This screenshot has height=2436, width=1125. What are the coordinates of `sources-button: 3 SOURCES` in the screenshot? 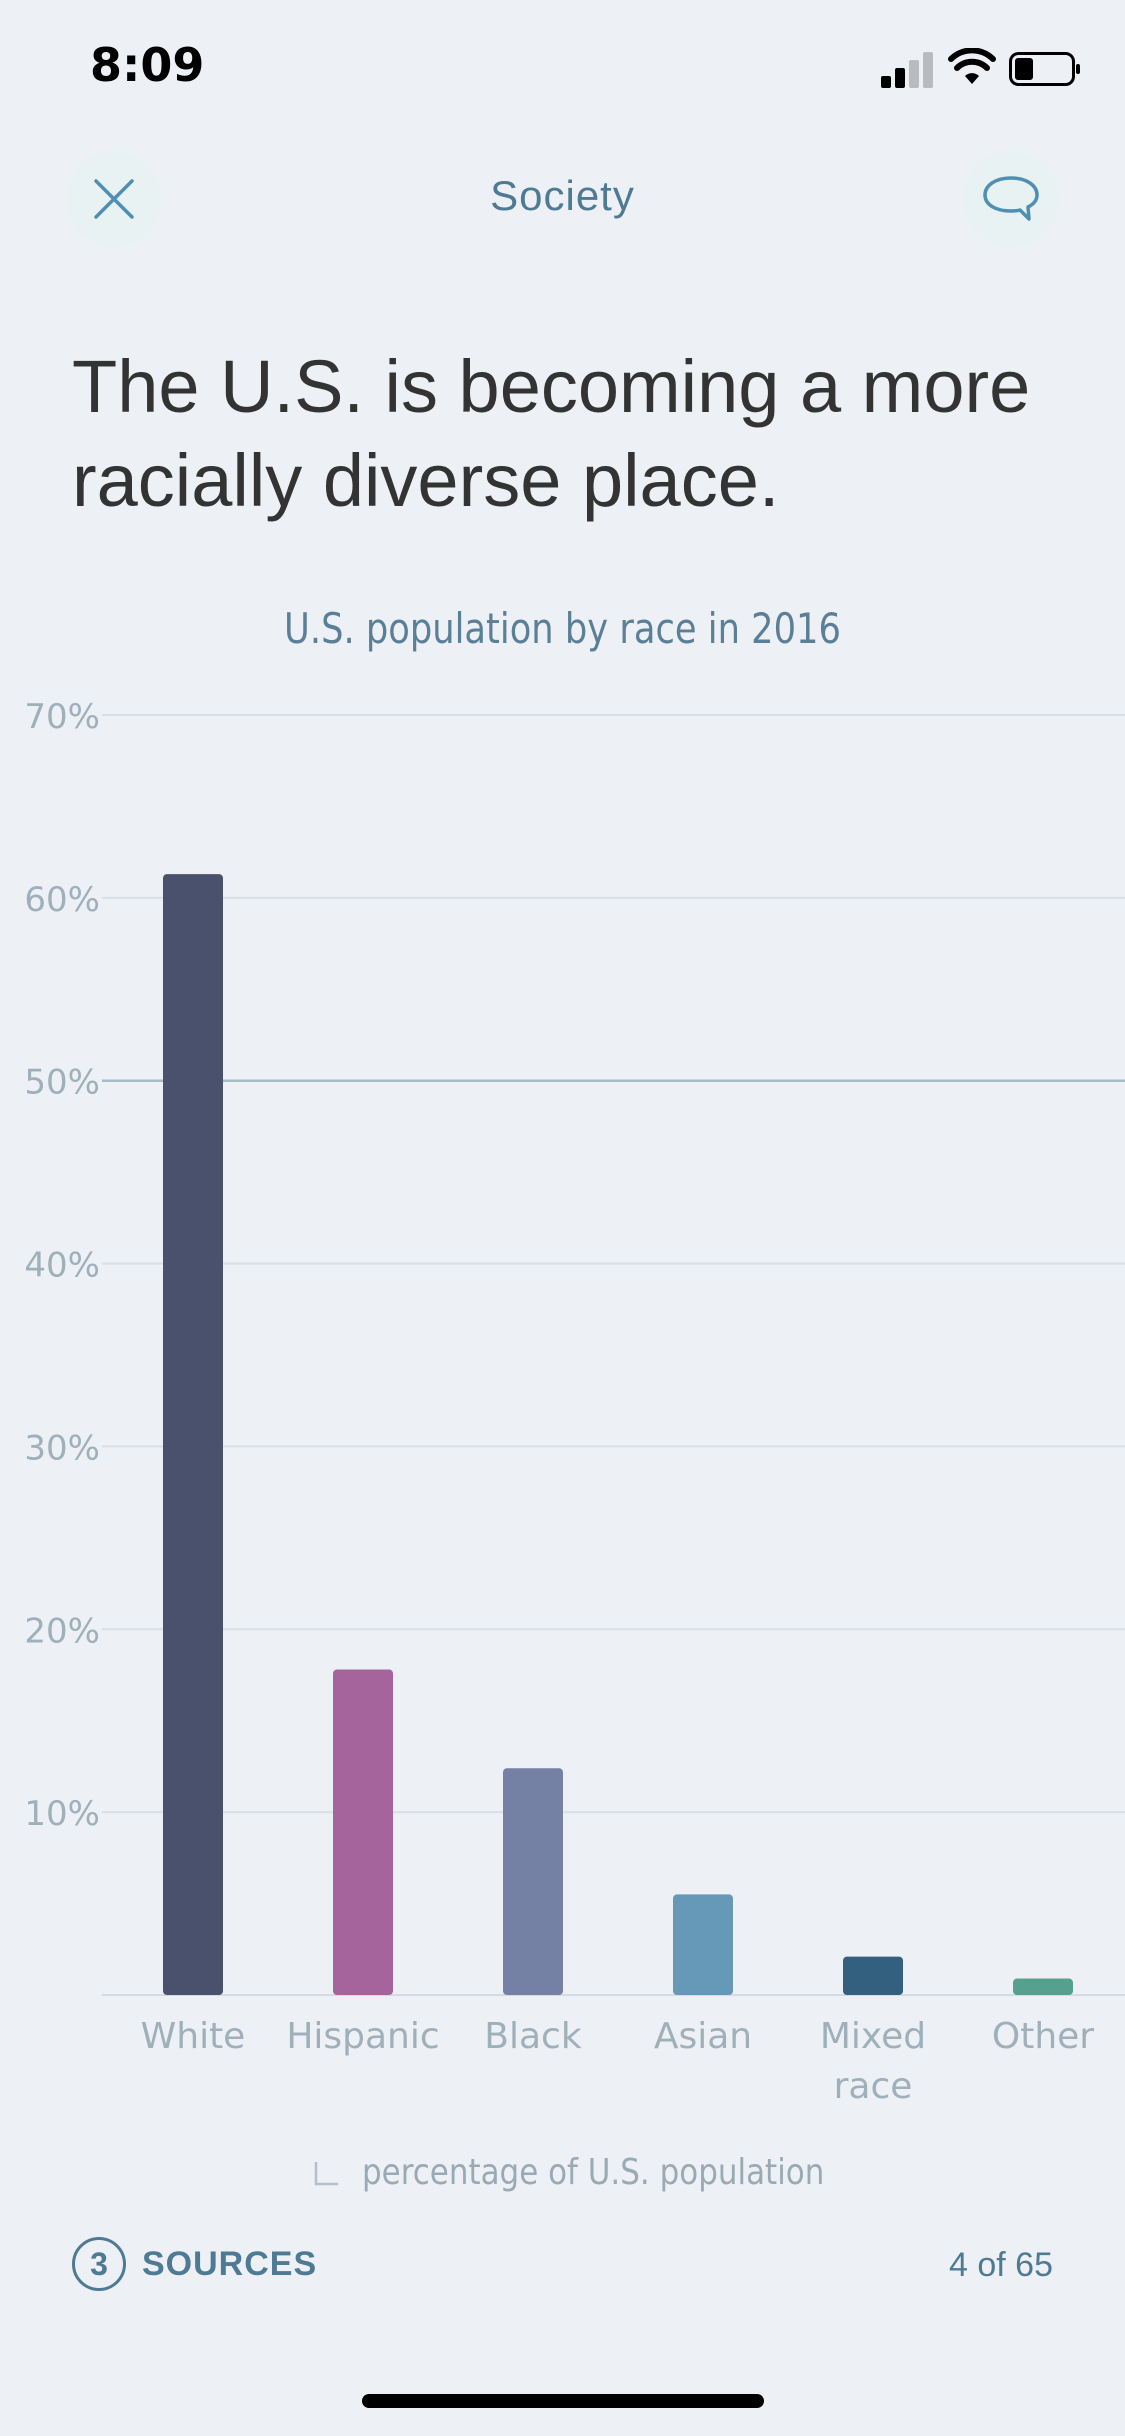 It's located at (194, 2264).